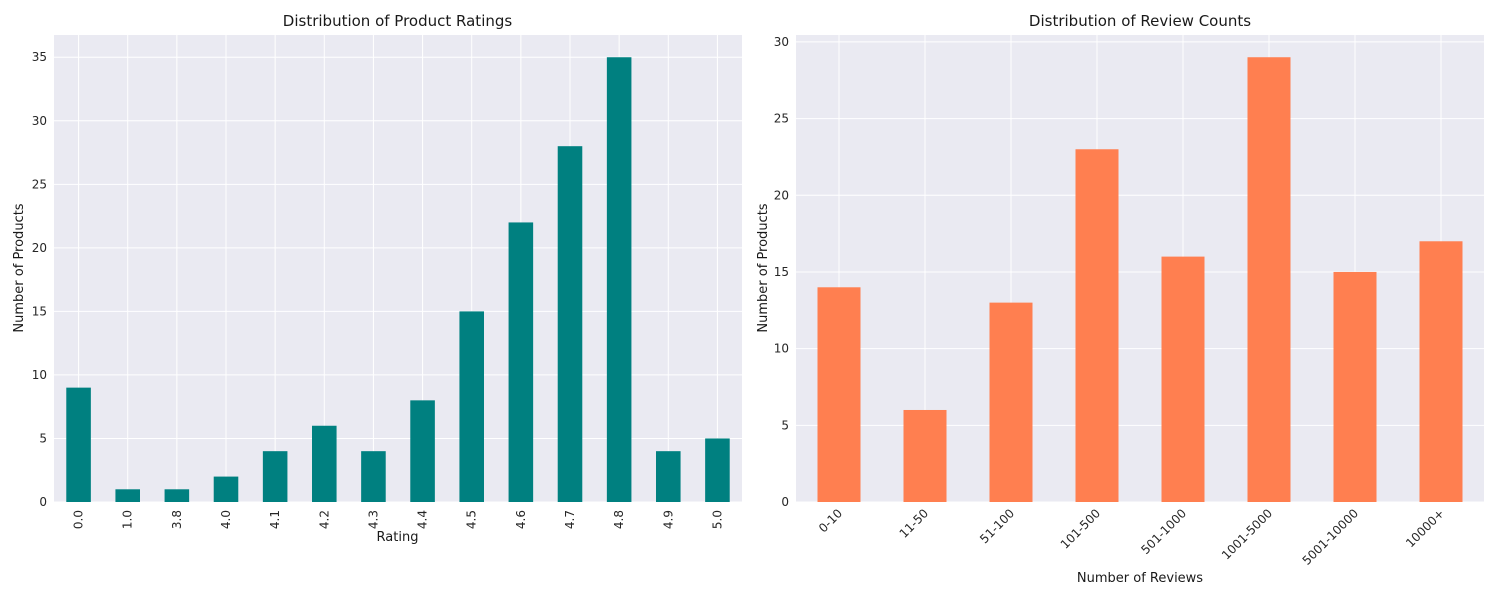 Image resolution: width=1500 pixels, height=600 pixels. I want to click on bar-4.2, so click(324, 463).